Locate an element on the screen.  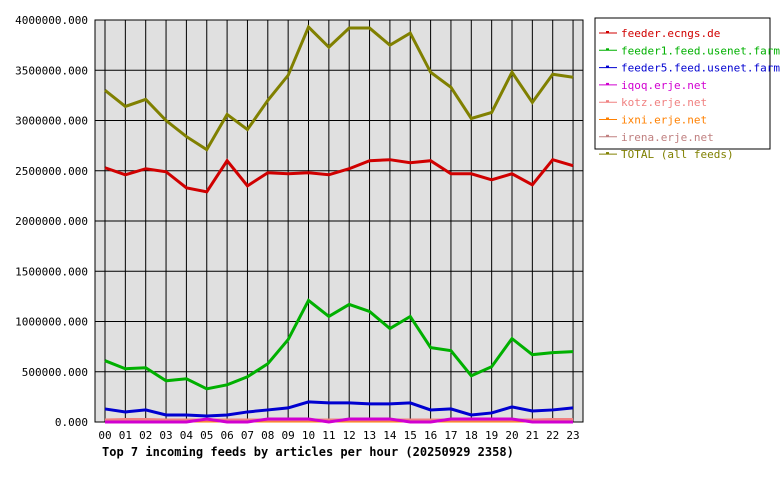
y-tick-label: 1500000.000 is located at coordinates (51, 271).